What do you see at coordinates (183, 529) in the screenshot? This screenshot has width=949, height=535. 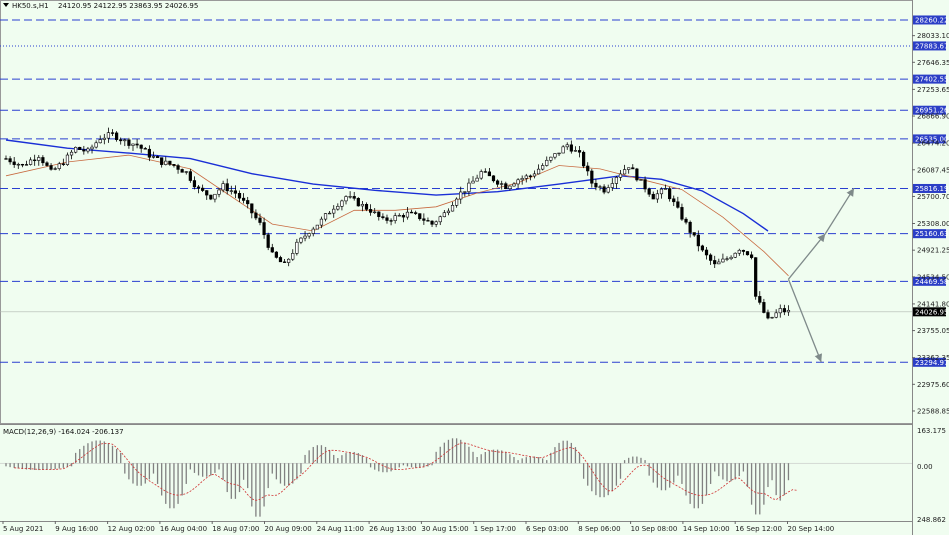 I see `x-tick-label: 16 Aug 04:00` at bounding box center [183, 529].